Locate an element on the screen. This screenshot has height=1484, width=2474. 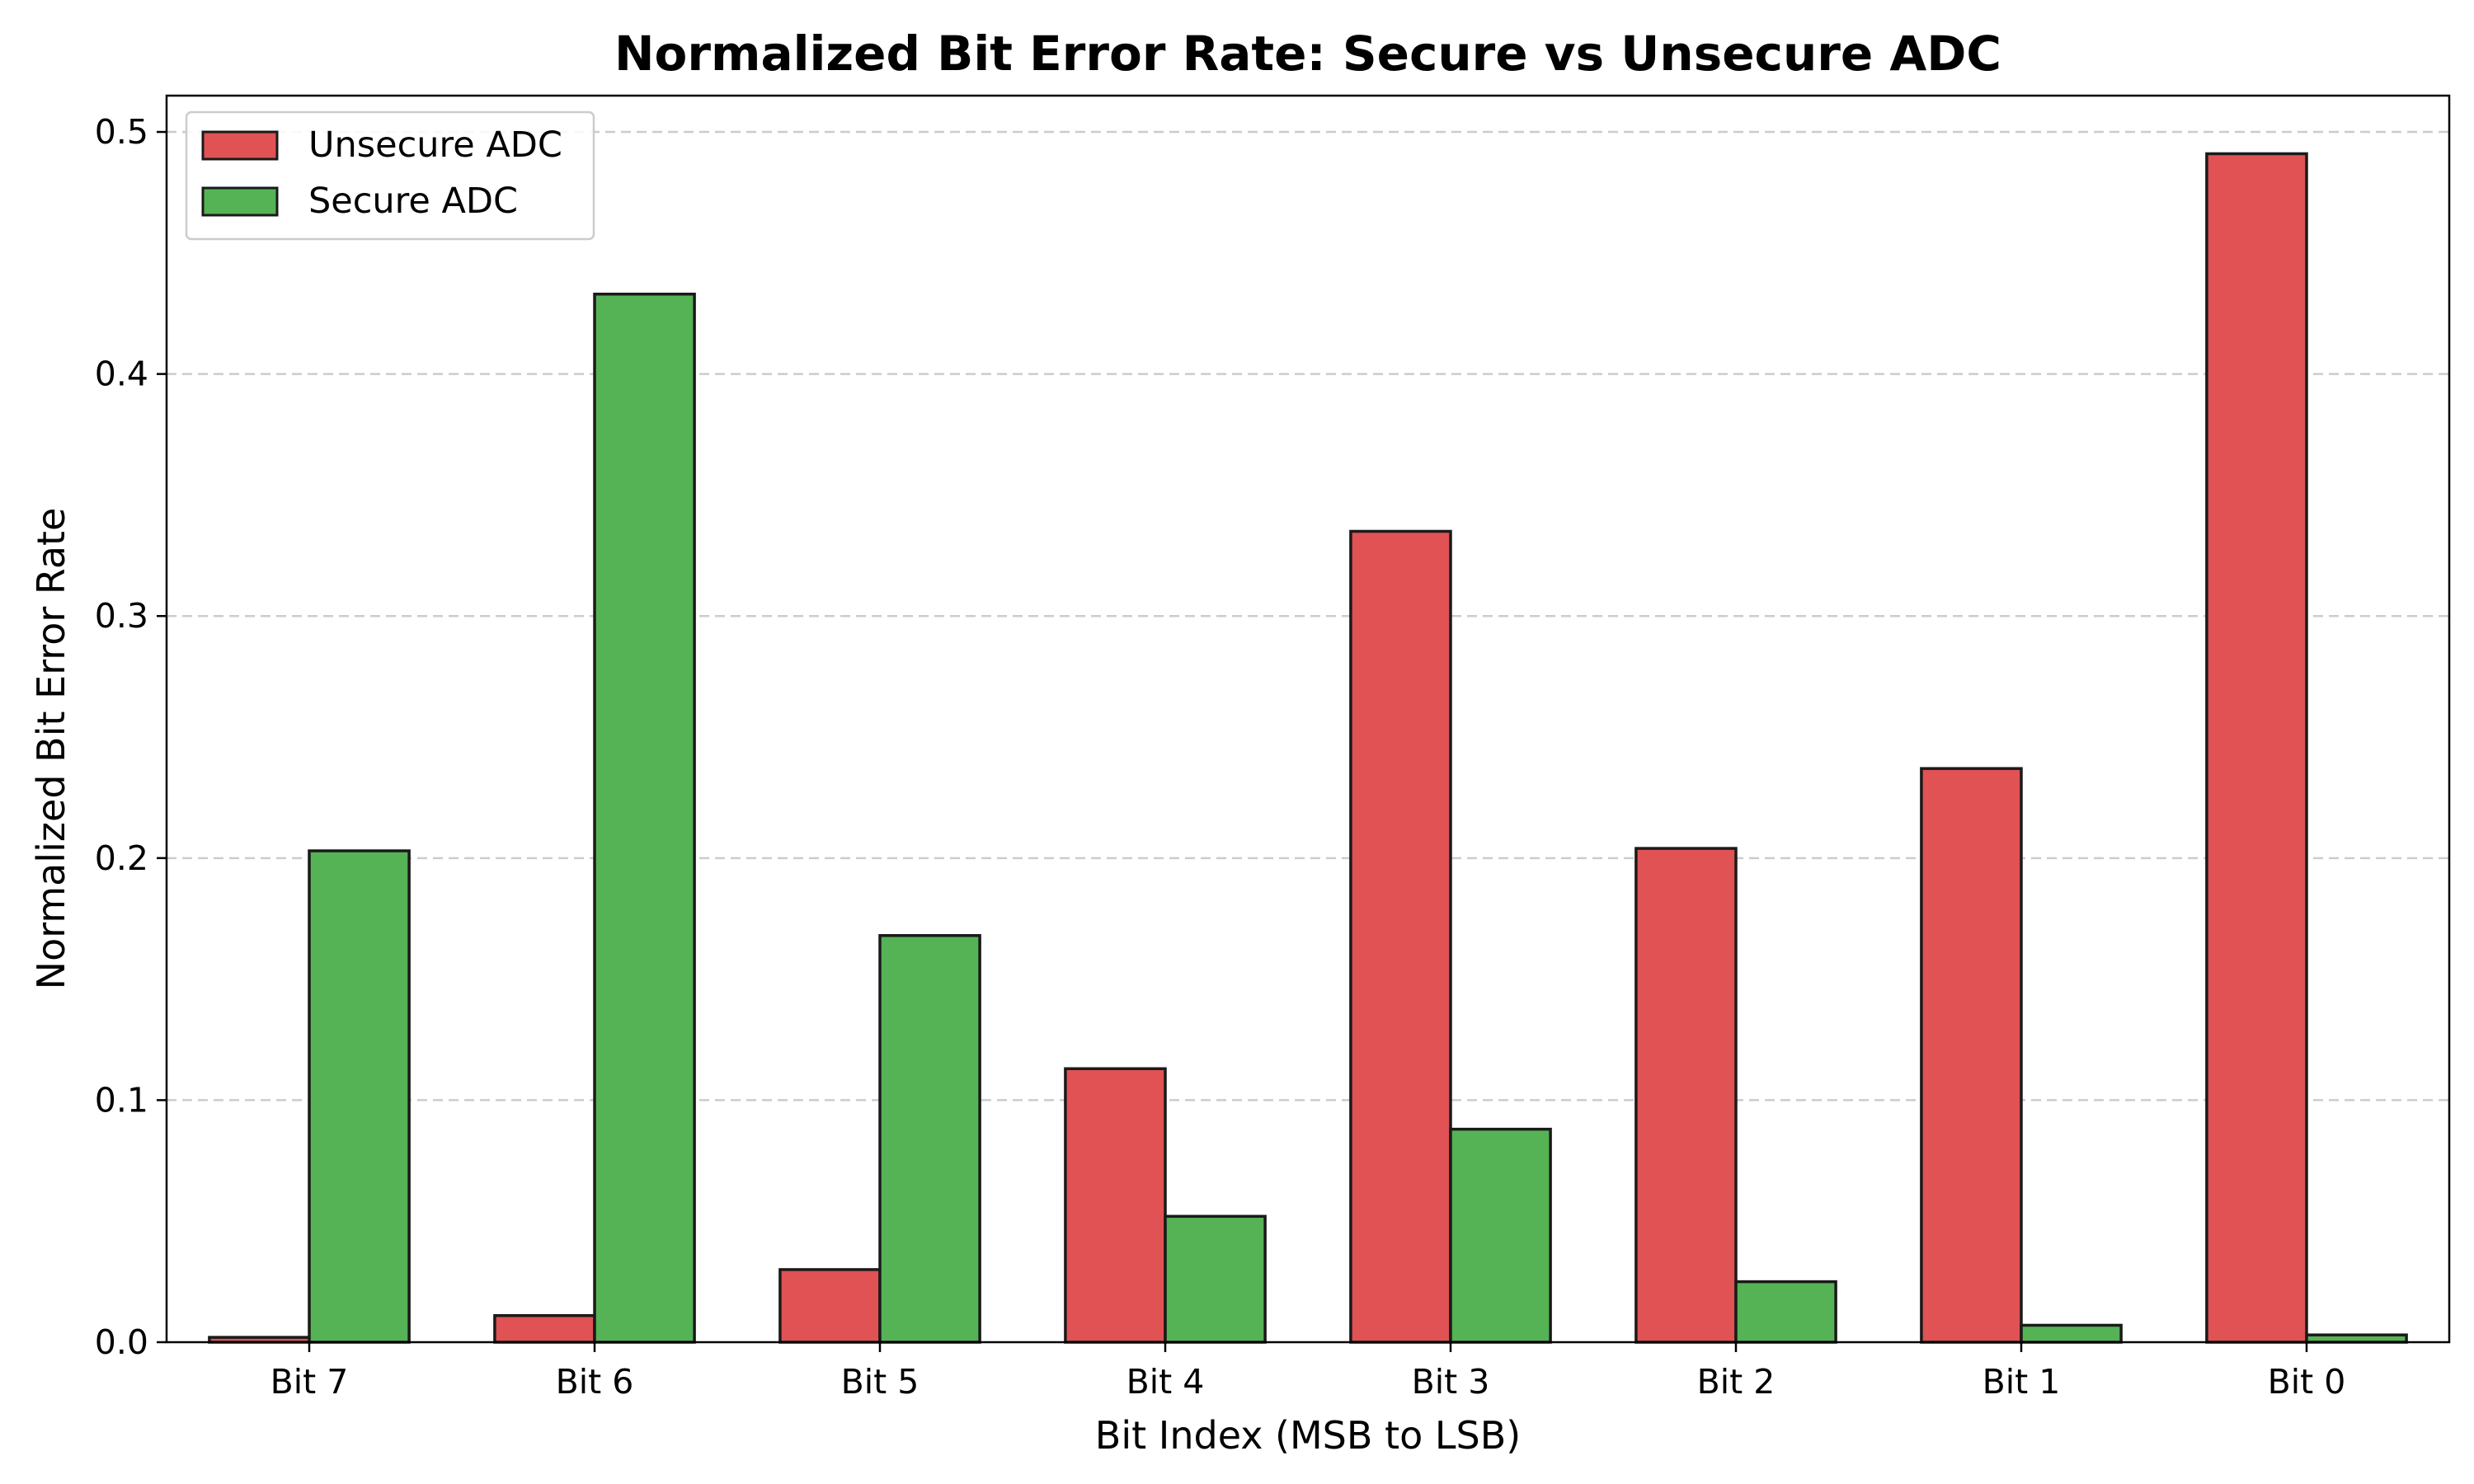
x-tick-label: Bit 1 is located at coordinates (2021, 1382).